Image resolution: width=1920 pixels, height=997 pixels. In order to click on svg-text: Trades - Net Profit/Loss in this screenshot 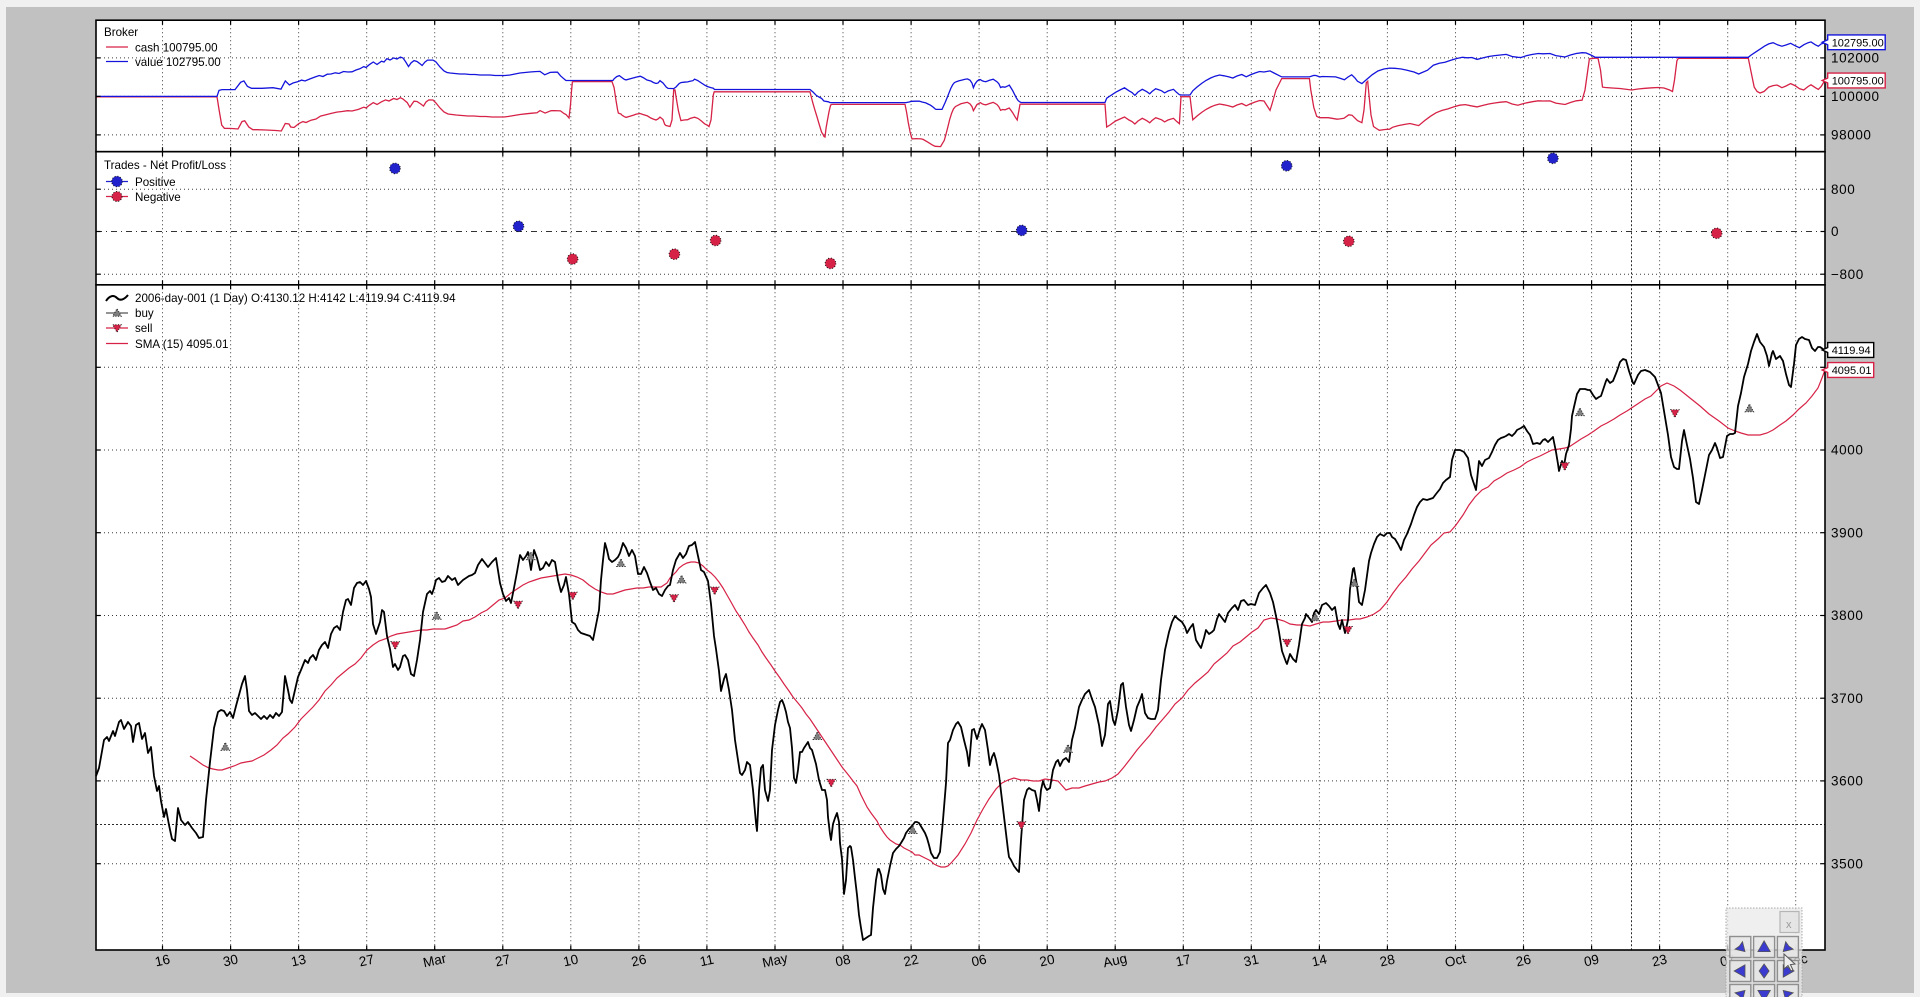, I will do `click(165, 165)`.